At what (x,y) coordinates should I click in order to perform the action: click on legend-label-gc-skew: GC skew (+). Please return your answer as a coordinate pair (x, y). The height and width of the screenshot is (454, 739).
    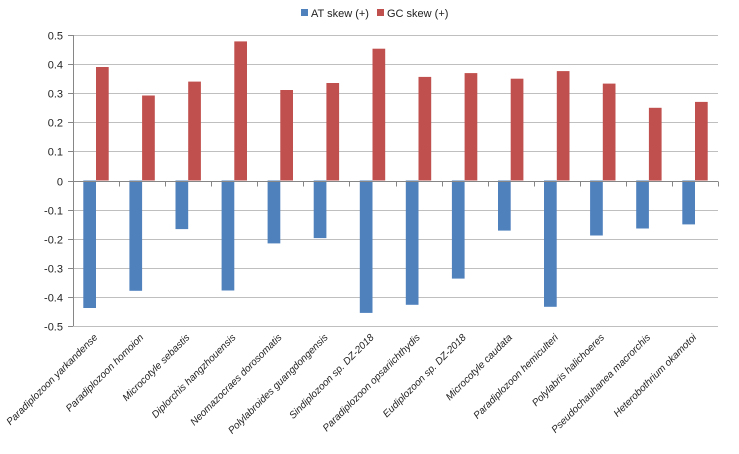
    Looking at the image, I should click on (417, 14).